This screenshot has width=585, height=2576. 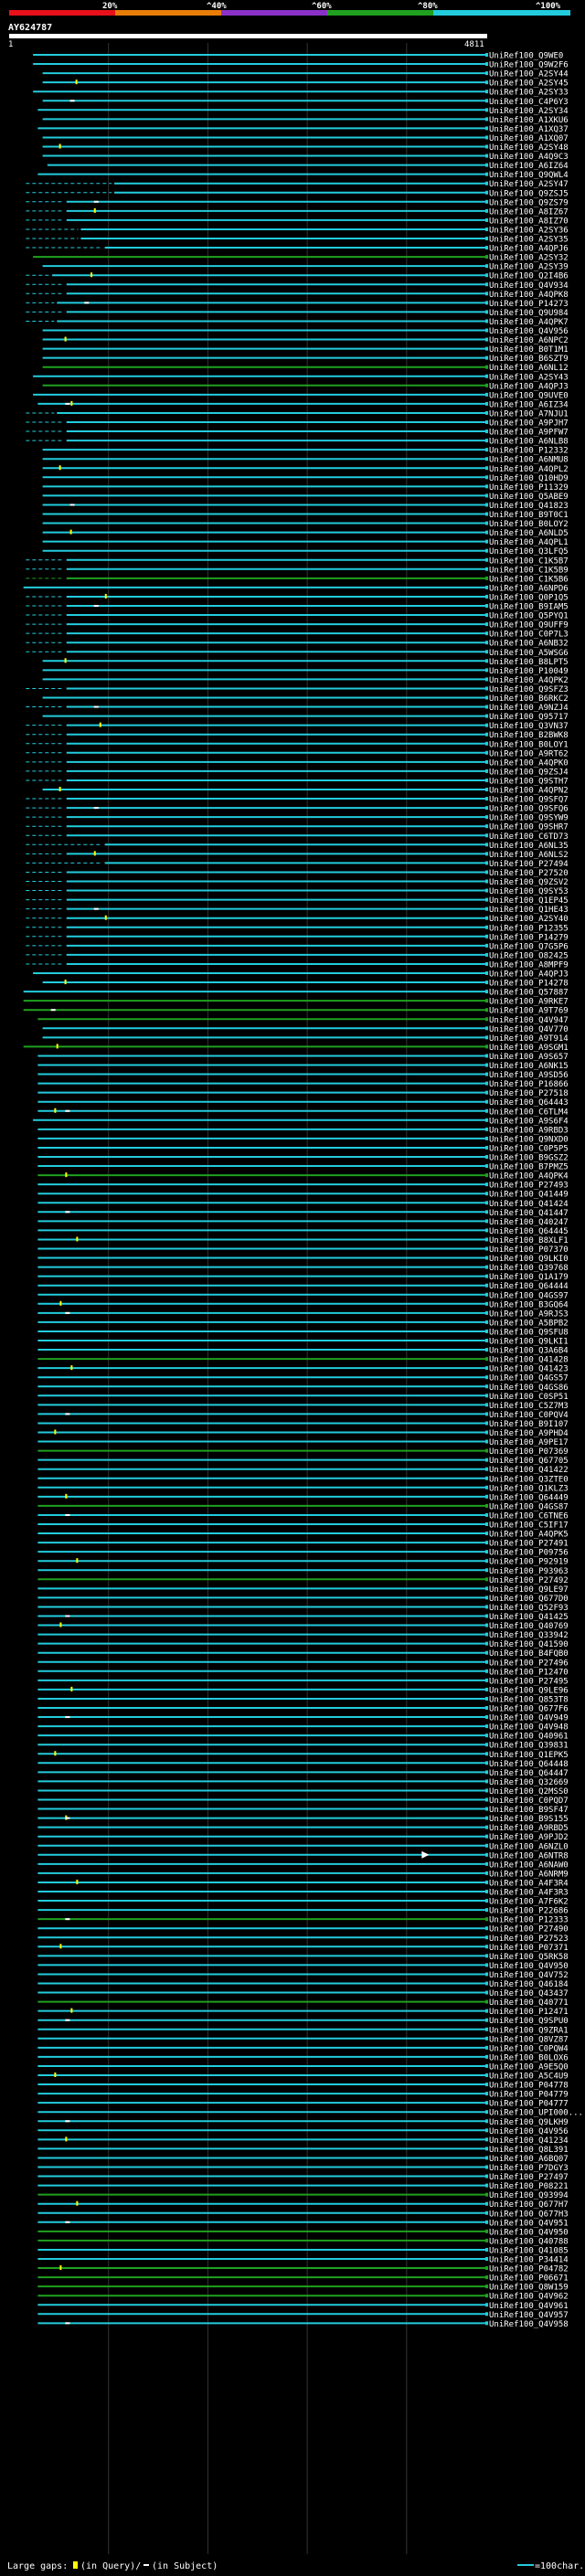 I want to click on hit-label: UniRef100_P27496, so click(x=529, y=1663).